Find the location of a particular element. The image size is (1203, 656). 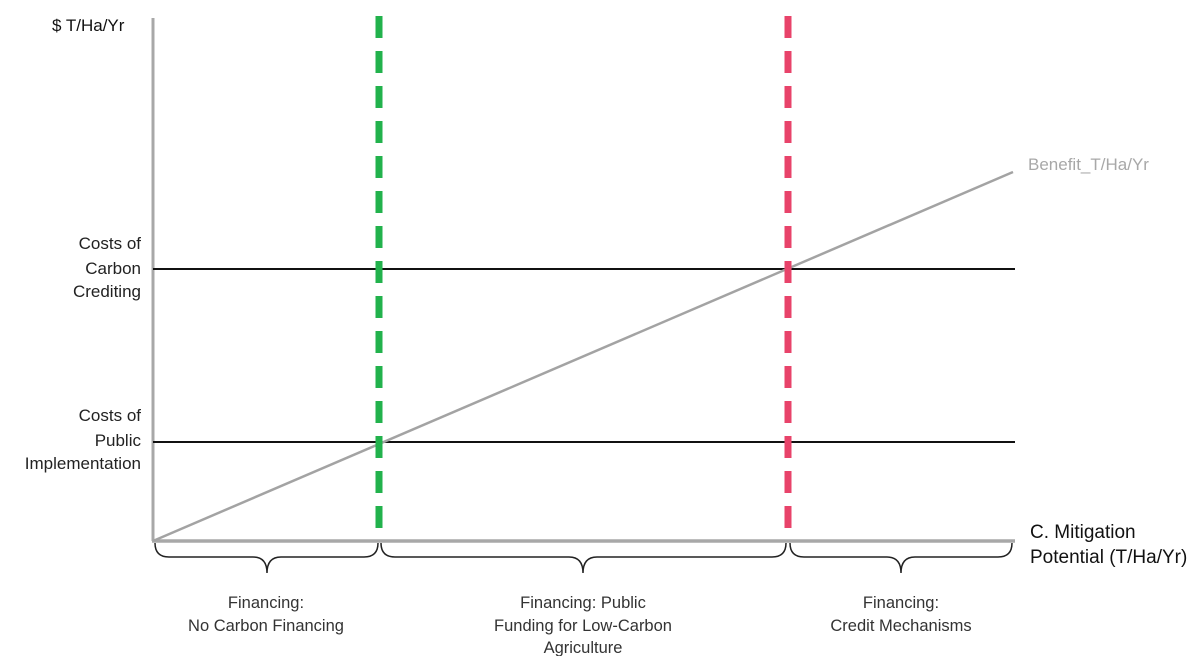

region-label-line: Credit Mechanisms is located at coordinates (900, 626).